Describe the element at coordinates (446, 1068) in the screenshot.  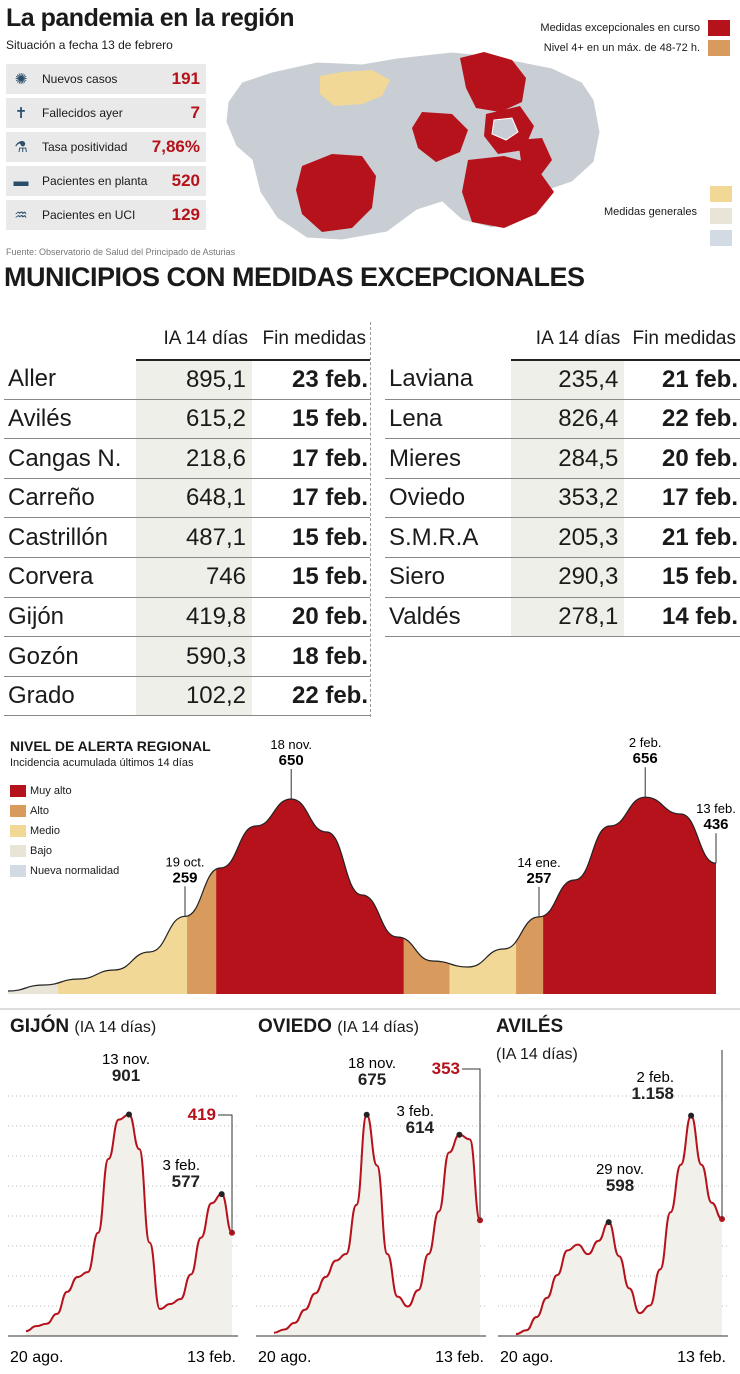
I see `annotation-value: 353` at that location.